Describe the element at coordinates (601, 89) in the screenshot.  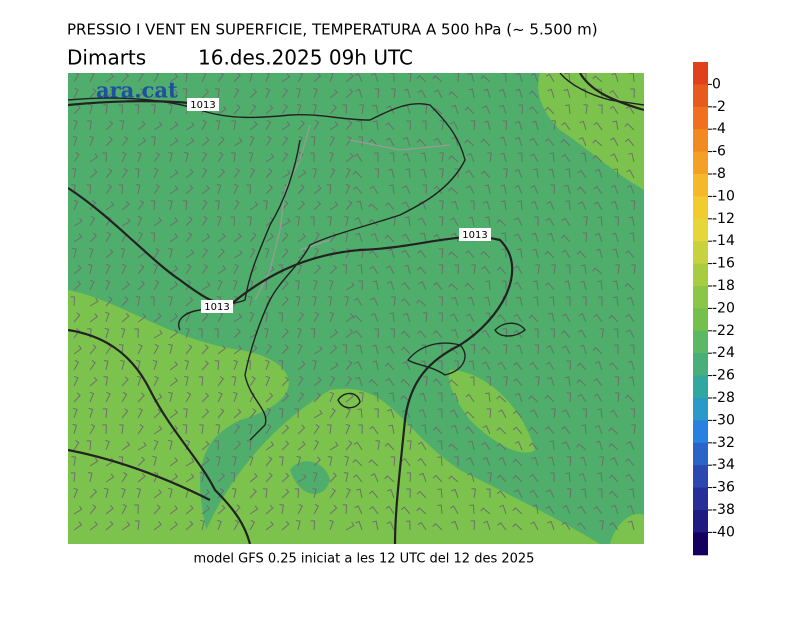
I see `coastline` at that location.